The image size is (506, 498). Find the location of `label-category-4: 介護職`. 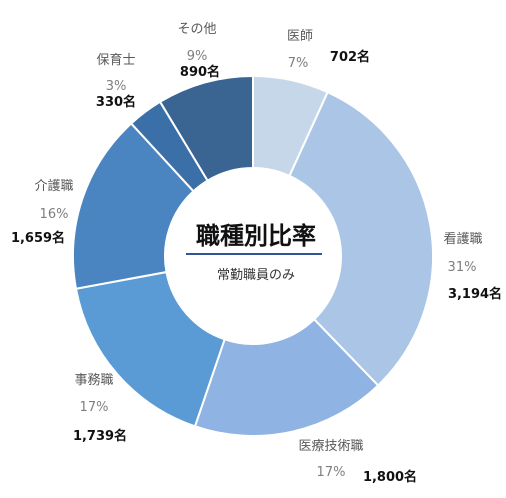

label-category-4: 介護職 is located at coordinates (53, 186).